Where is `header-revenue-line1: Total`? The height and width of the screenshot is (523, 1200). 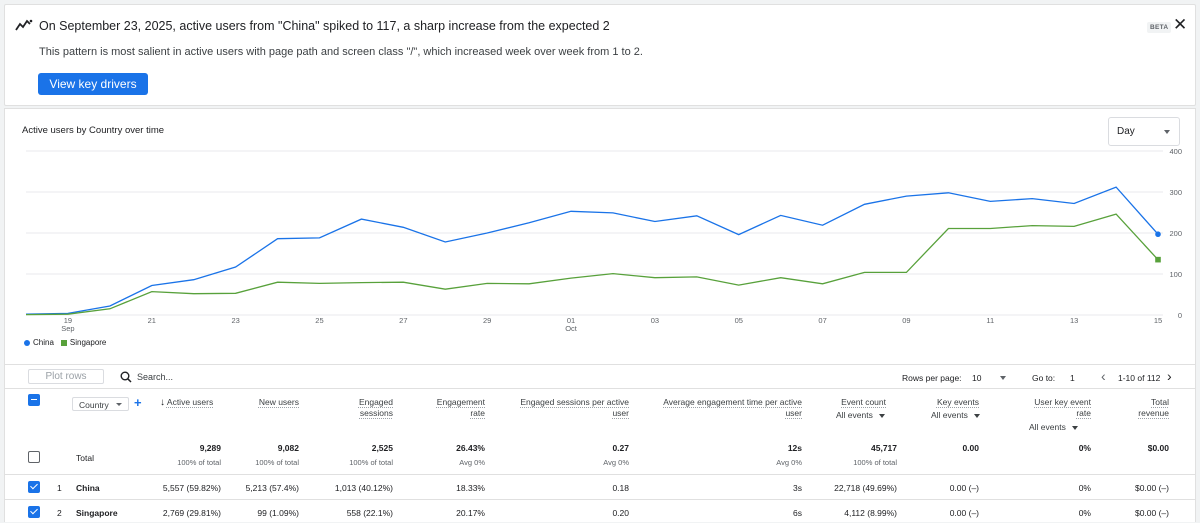 header-revenue-line1: Total is located at coordinates (1160, 402).